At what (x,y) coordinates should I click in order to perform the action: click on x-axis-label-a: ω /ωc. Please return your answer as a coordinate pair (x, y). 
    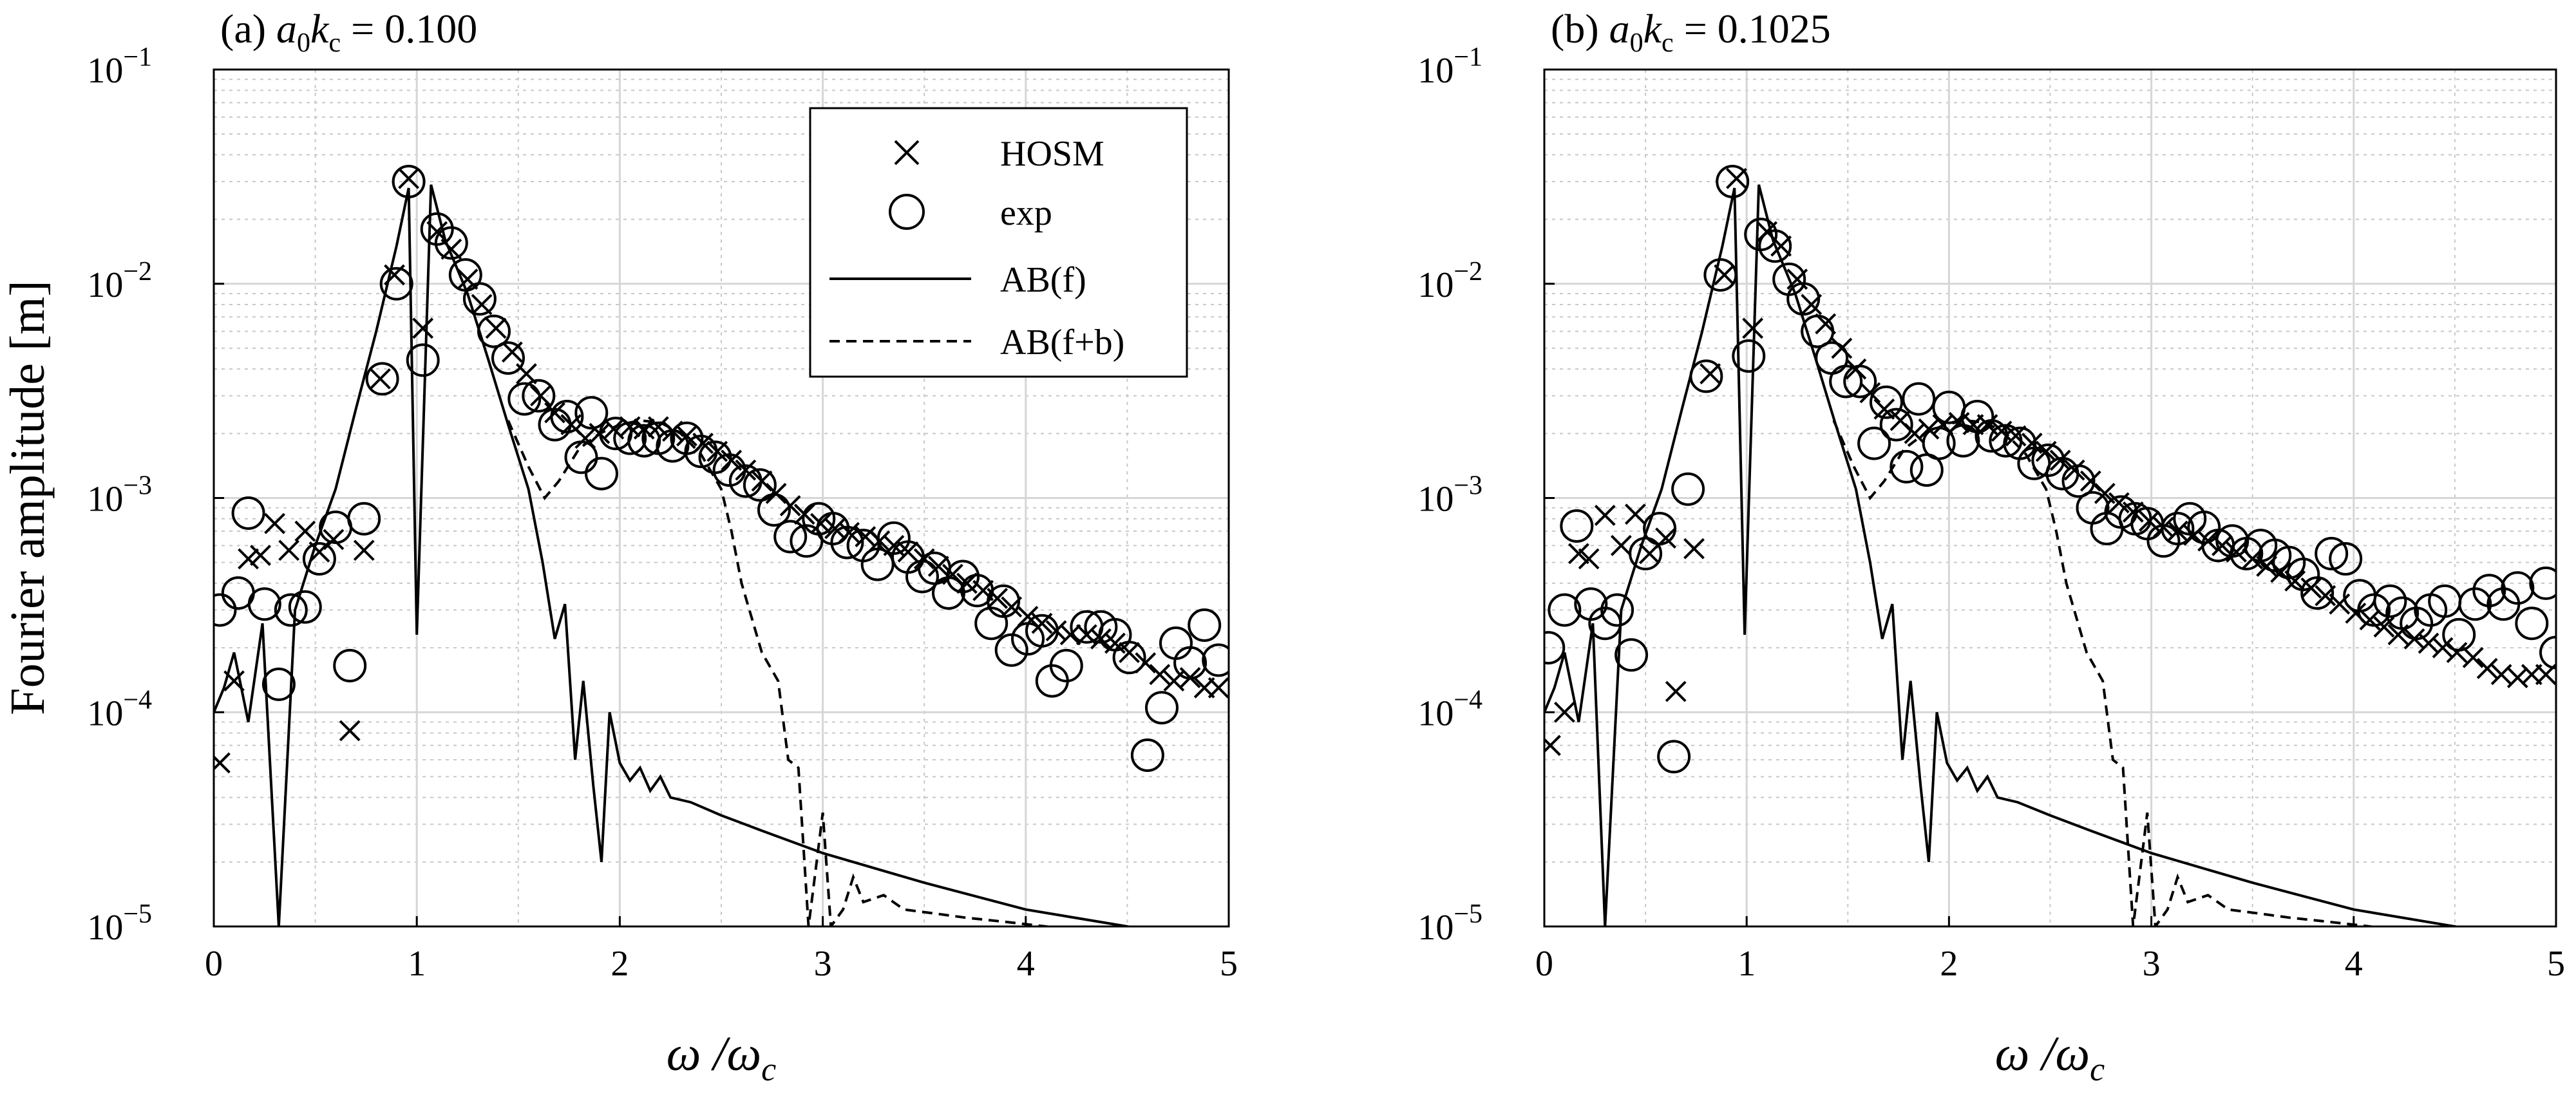
    Looking at the image, I should click on (722, 1057).